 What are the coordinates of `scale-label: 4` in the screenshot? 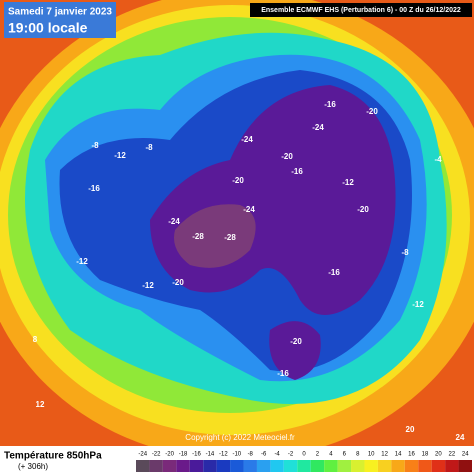 It's located at (331, 455).